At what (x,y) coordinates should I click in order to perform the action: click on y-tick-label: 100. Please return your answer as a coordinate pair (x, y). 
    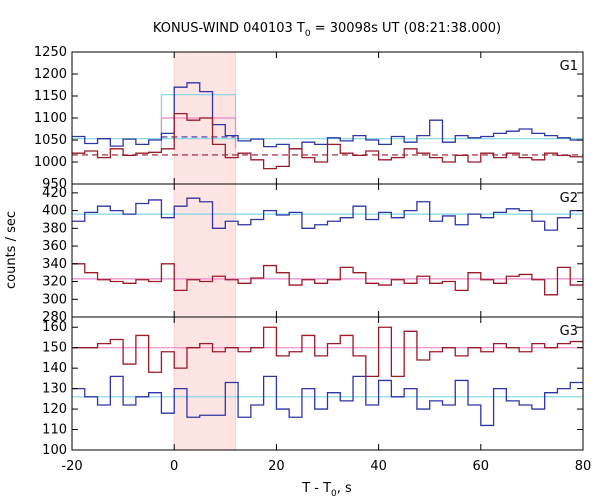
    Looking at the image, I should click on (54, 450).